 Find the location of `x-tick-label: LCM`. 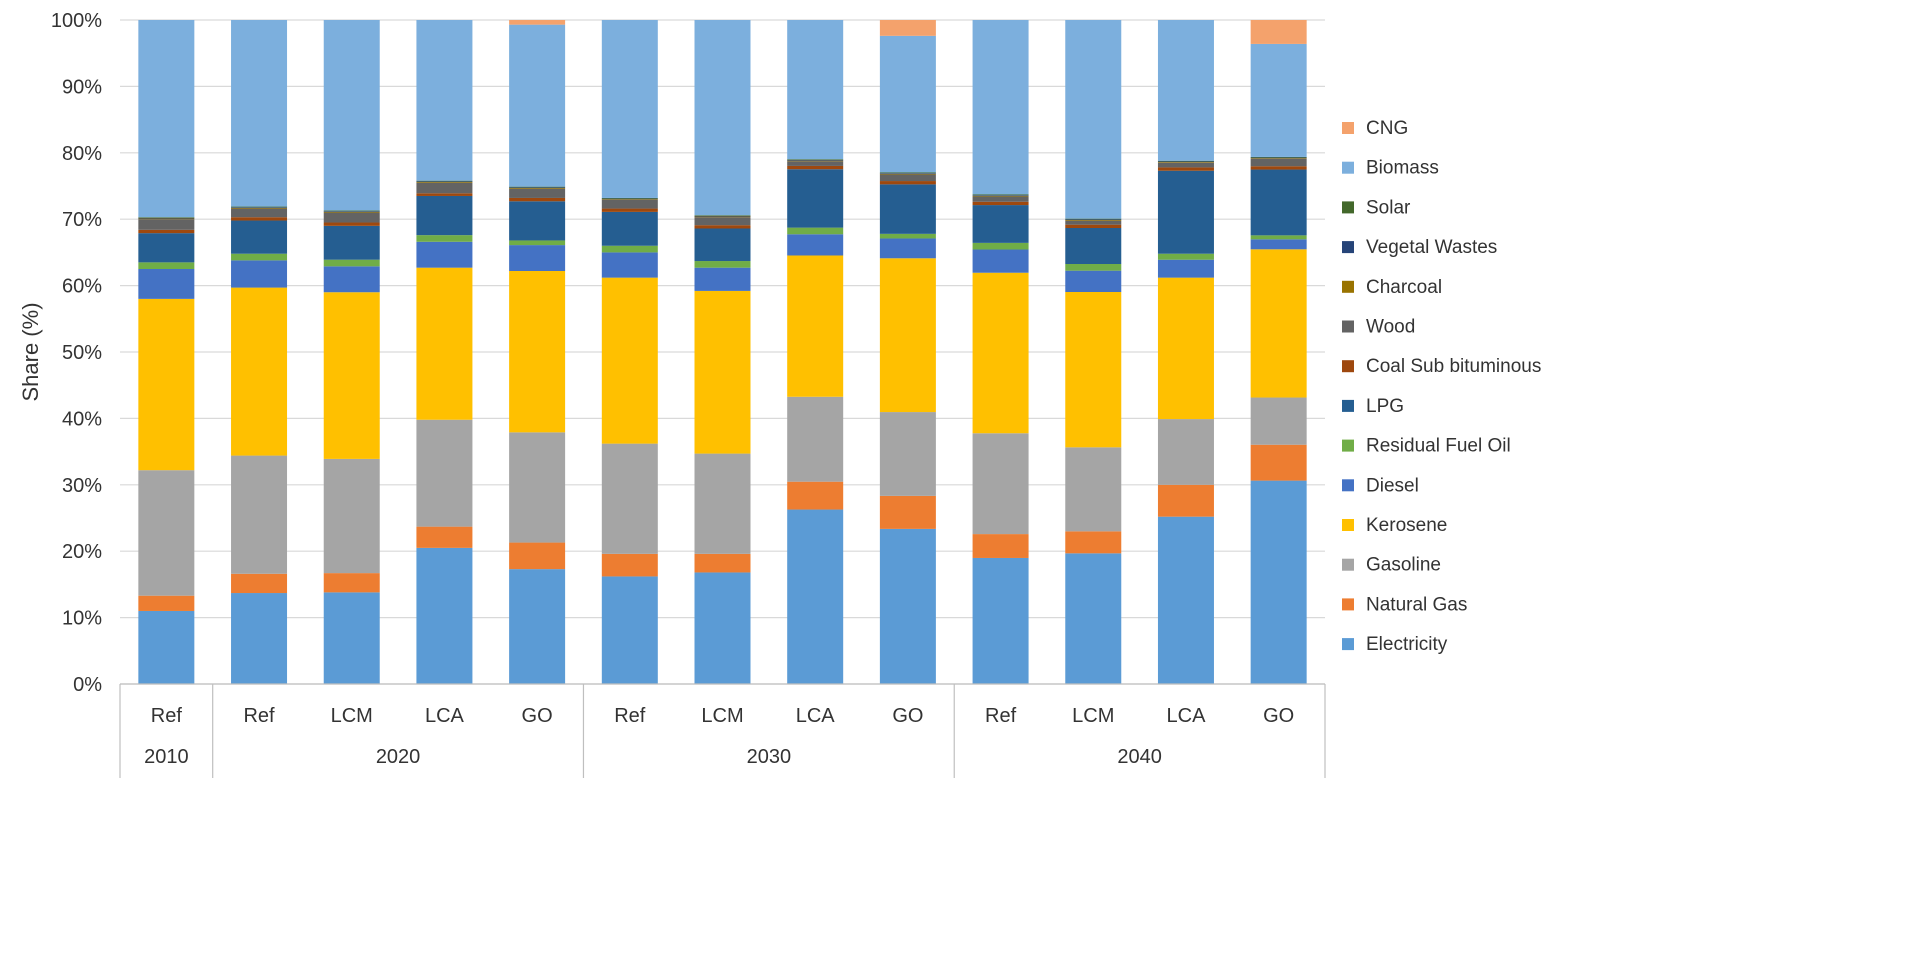

x-tick-label: LCM is located at coordinates (722, 716).